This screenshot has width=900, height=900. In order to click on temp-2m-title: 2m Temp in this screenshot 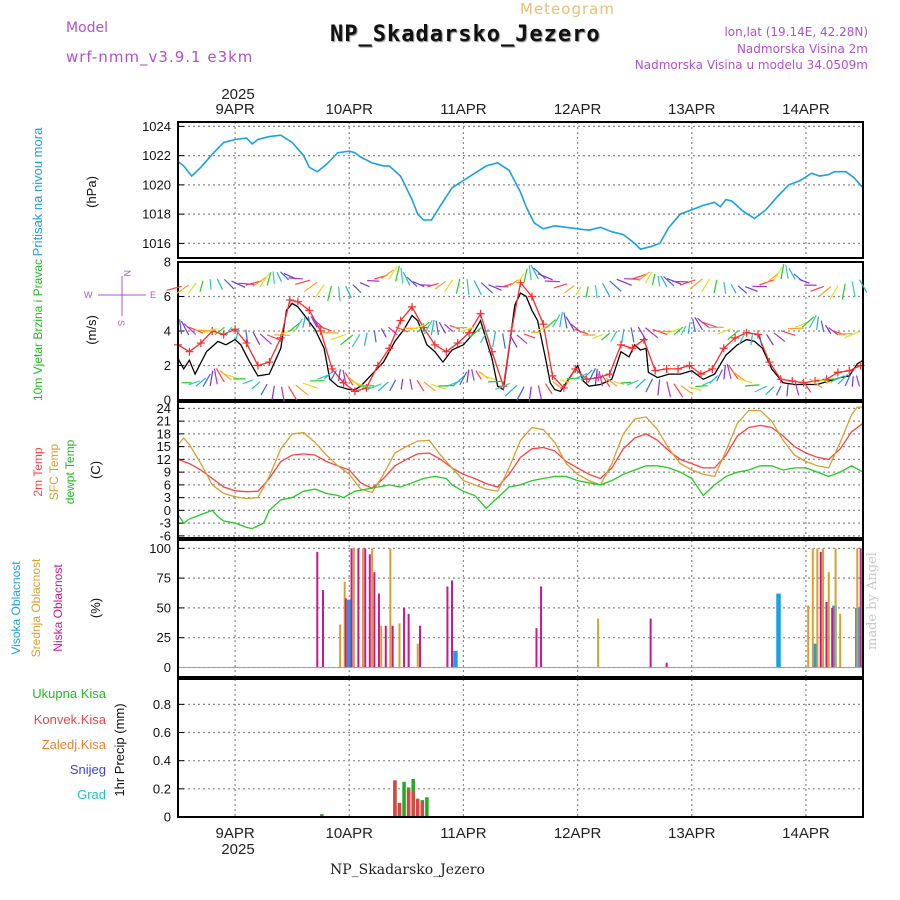, I will do `click(38, 471)`.